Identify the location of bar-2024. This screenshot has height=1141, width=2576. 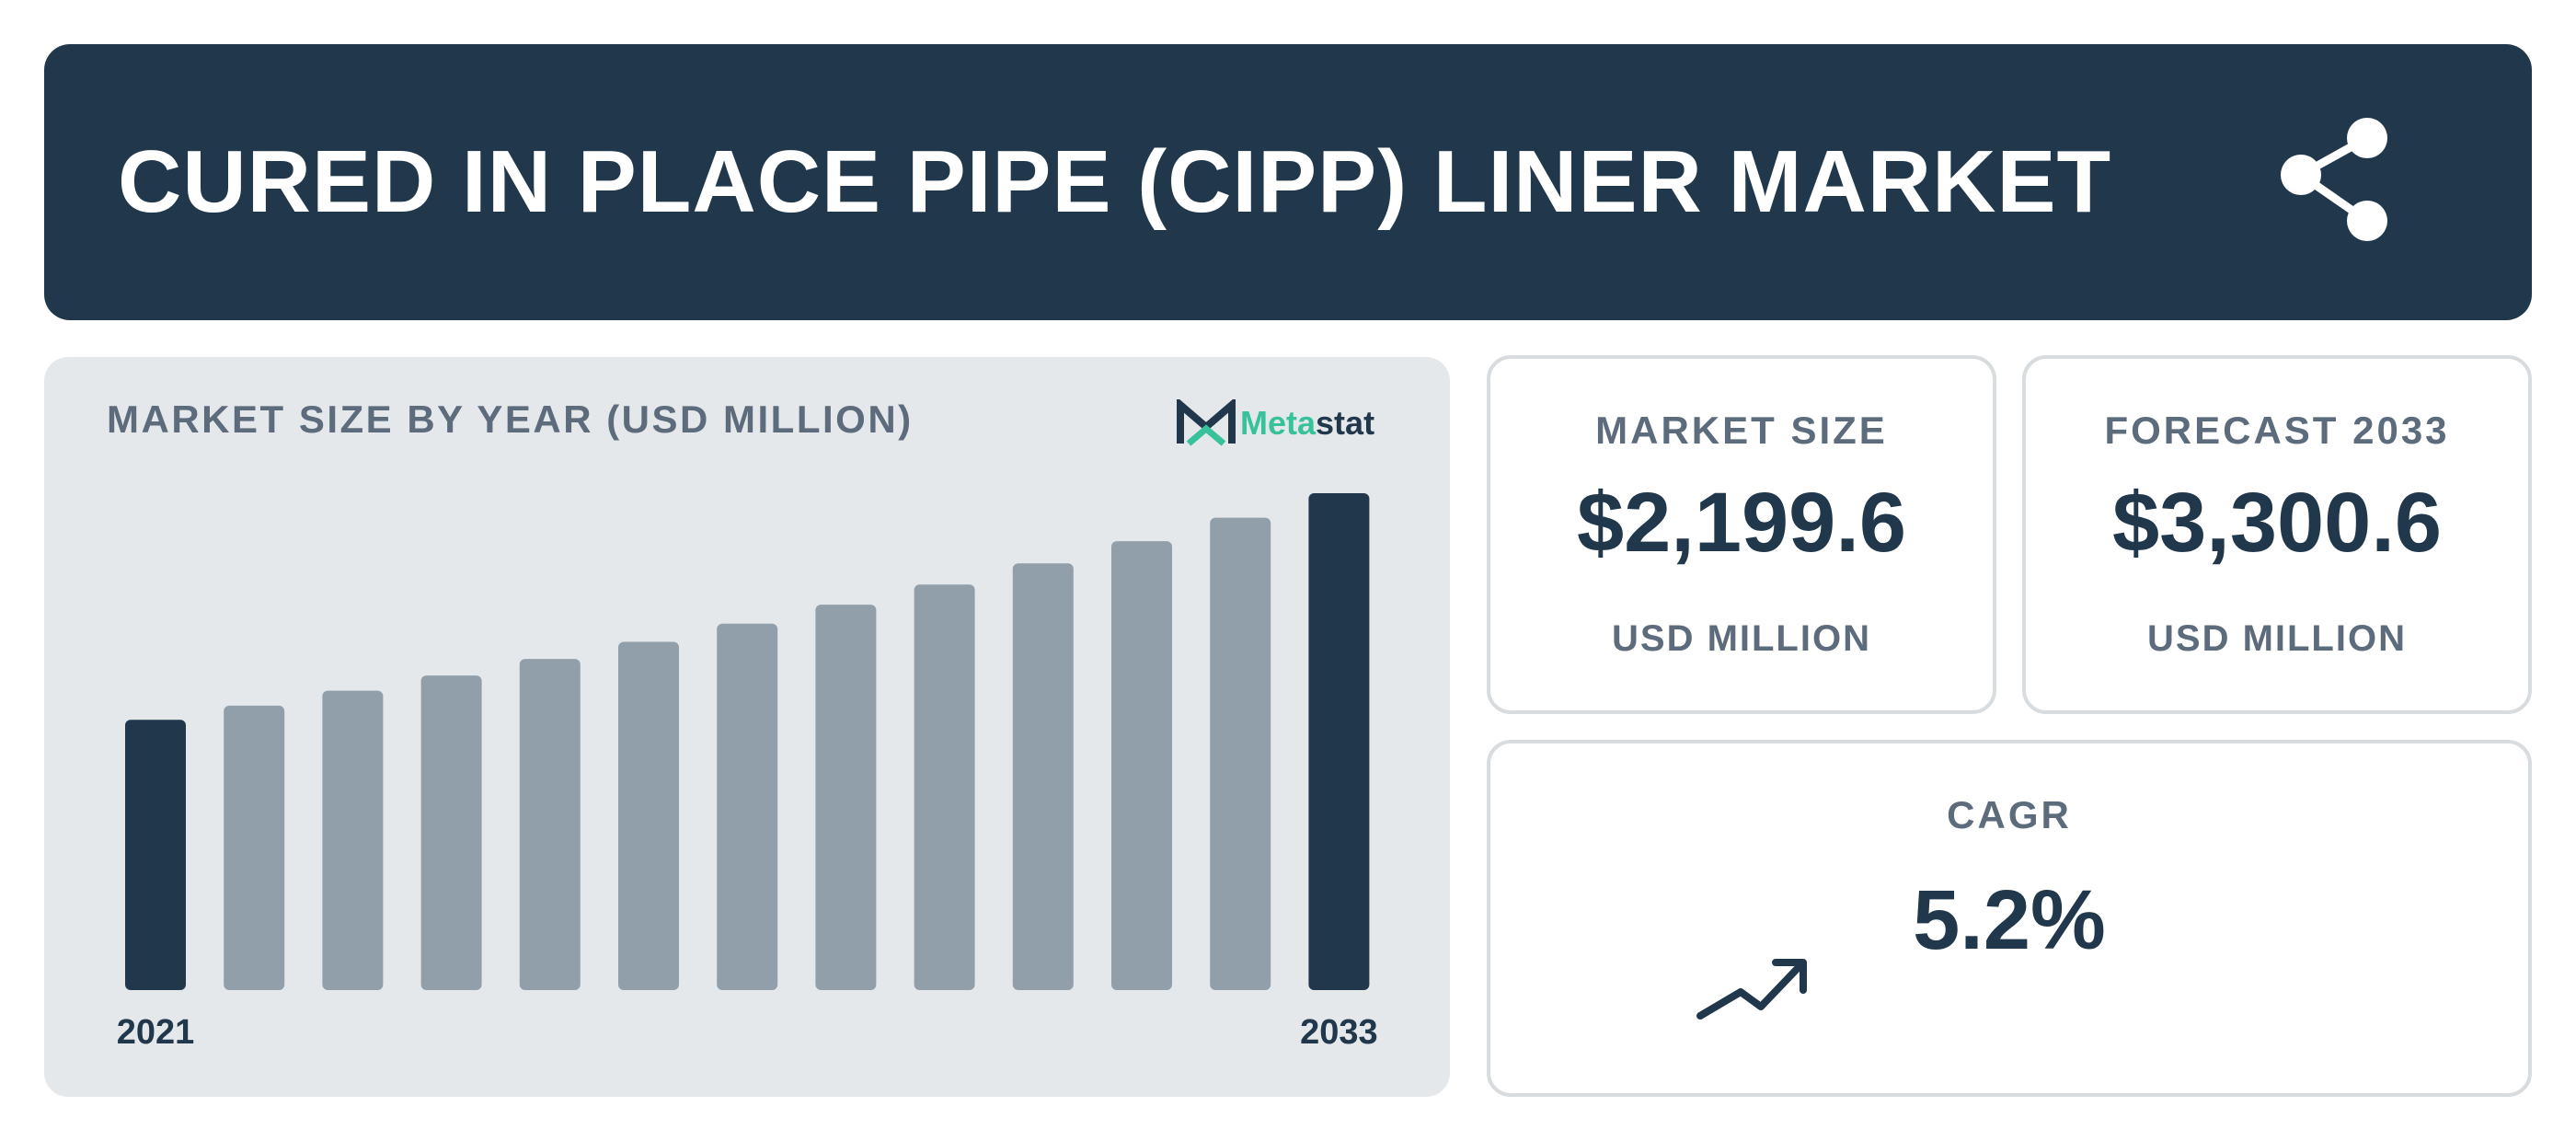
(451, 832).